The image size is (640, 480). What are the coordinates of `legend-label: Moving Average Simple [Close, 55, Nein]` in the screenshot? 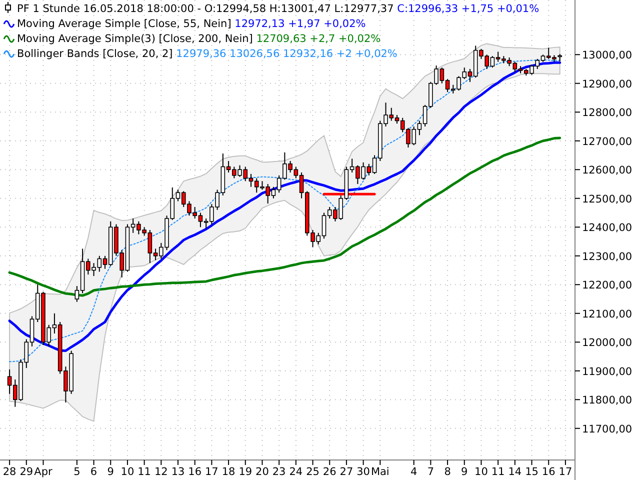 It's located at (124, 24).